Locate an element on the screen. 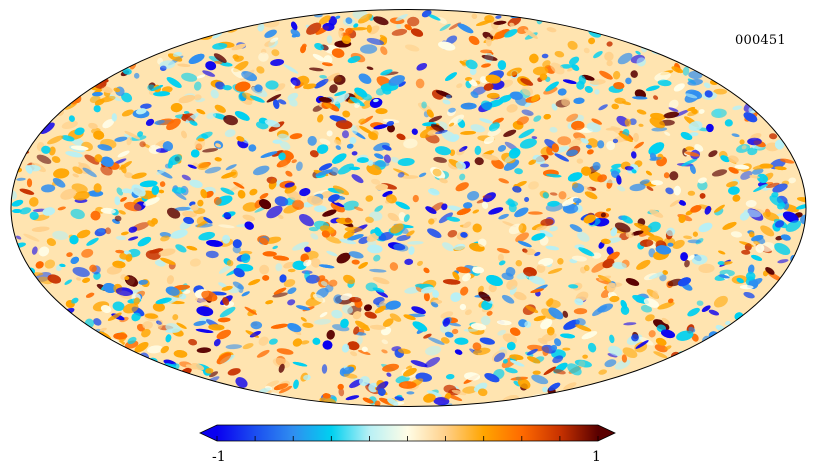 This screenshot has width=817, height=474. colorbar-max-arrow is located at coordinates (606, 433).